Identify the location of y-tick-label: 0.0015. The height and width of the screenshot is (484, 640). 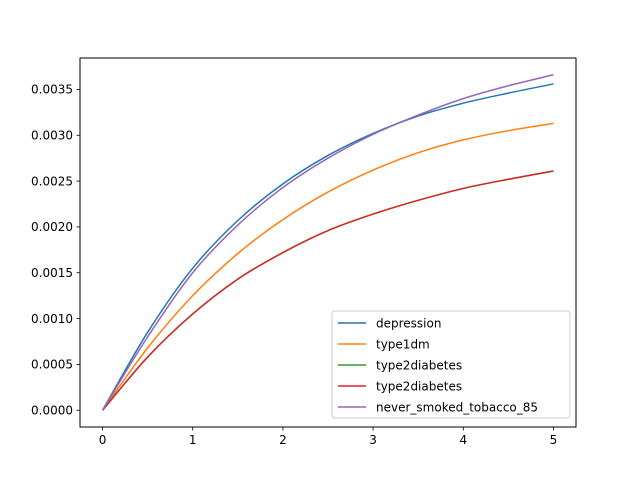
(52, 273).